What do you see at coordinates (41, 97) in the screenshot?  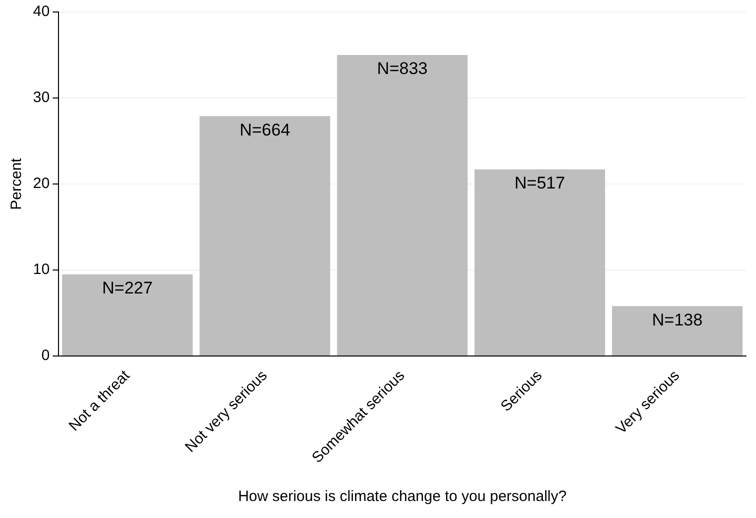 I see `y-tick-label: 30` at bounding box center [41, 97].